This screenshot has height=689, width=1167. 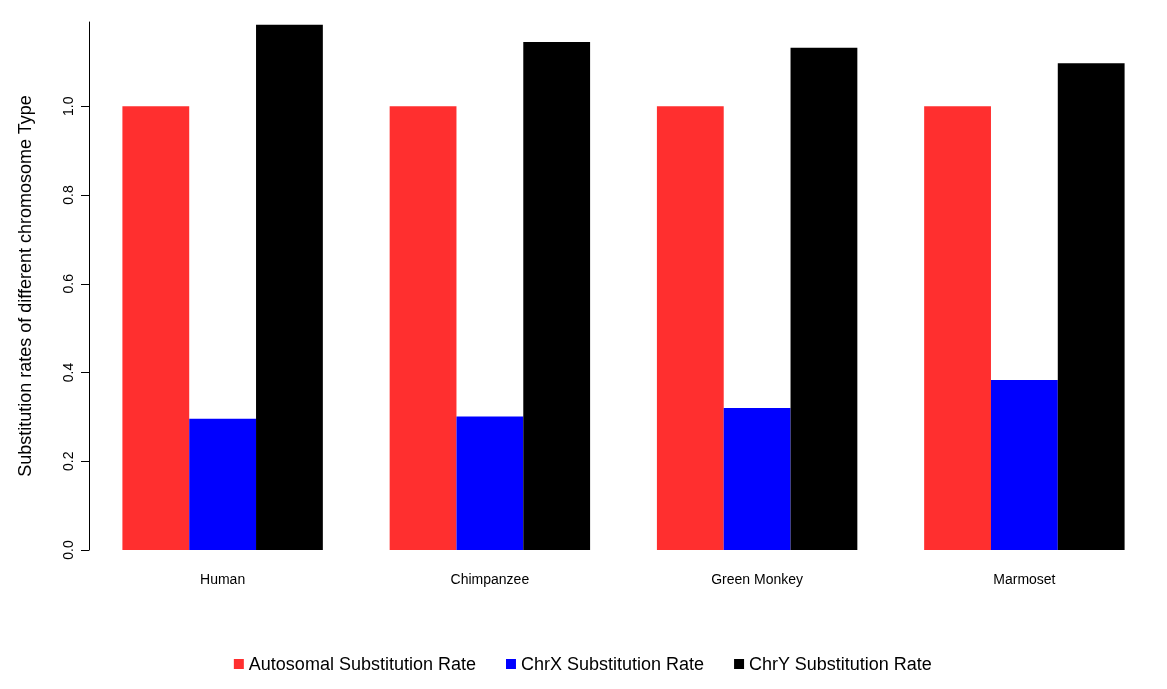 What do you see at coordinates (362, 664) in the screenshot?
I see `legend-label: Autosomal Substitution Rate` at bounding box center [362, 664].